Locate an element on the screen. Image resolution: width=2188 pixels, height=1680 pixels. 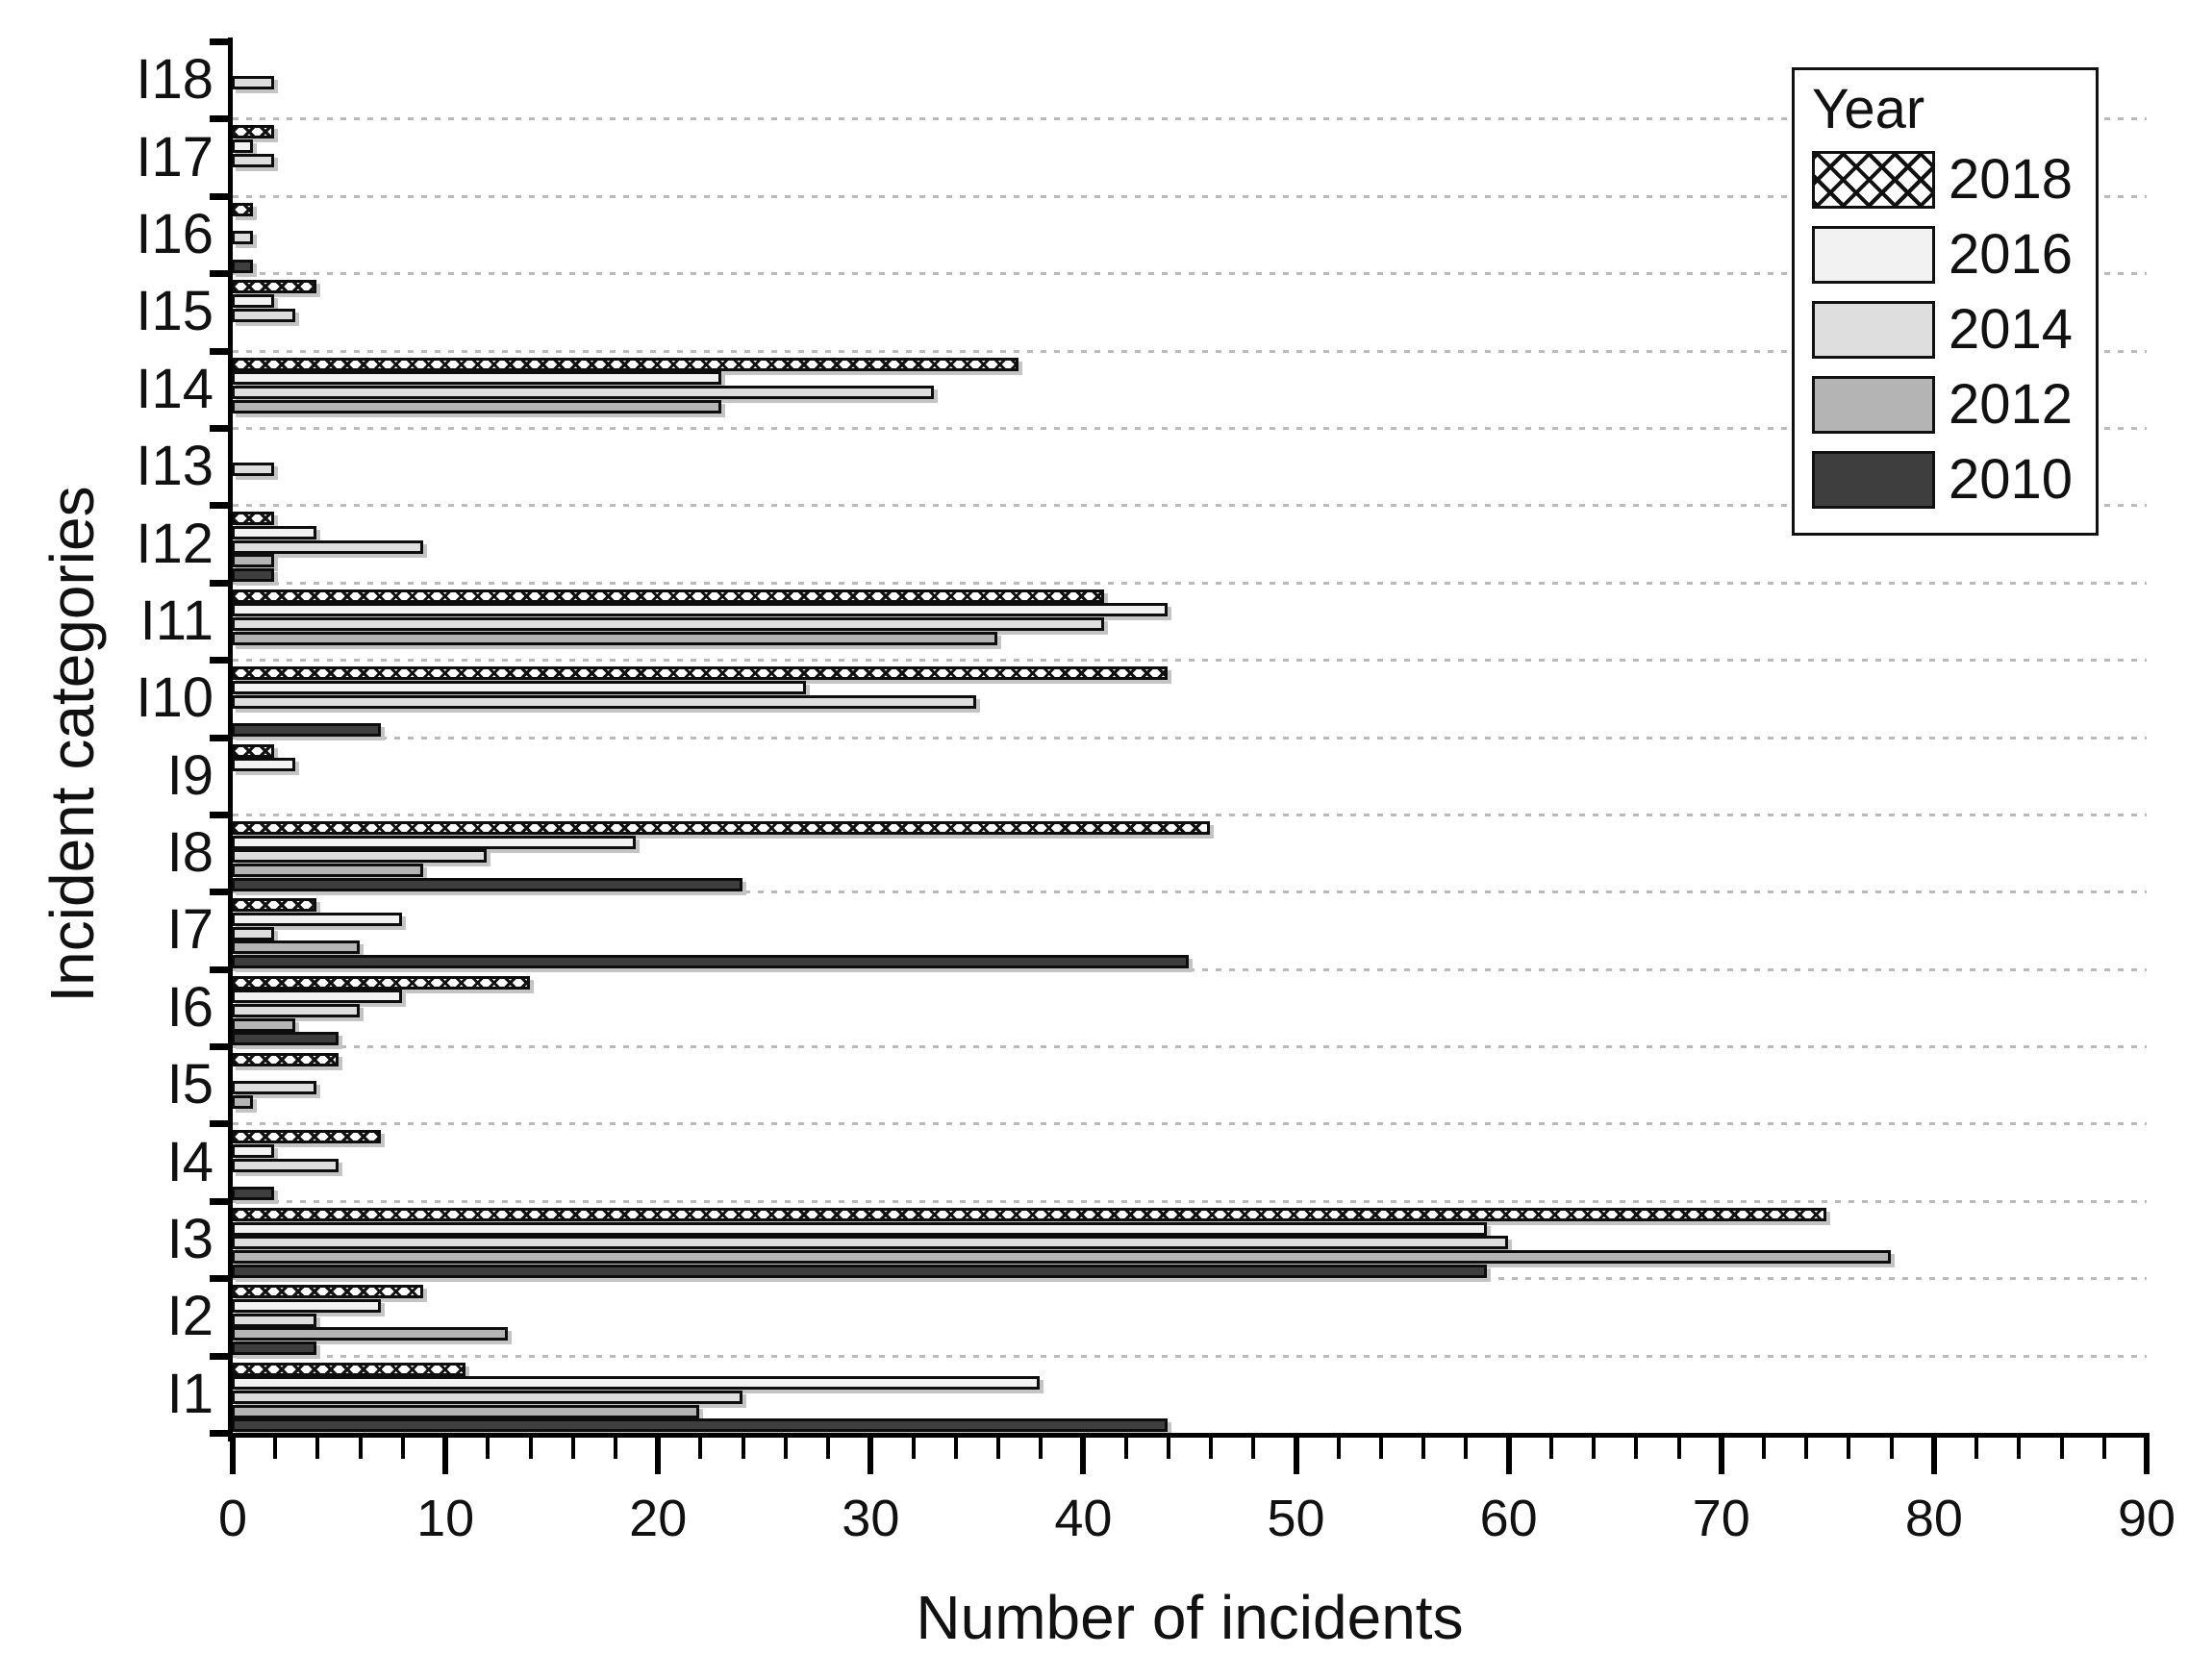
bar-I3-2012 is located at coordinates (1061, 1257).